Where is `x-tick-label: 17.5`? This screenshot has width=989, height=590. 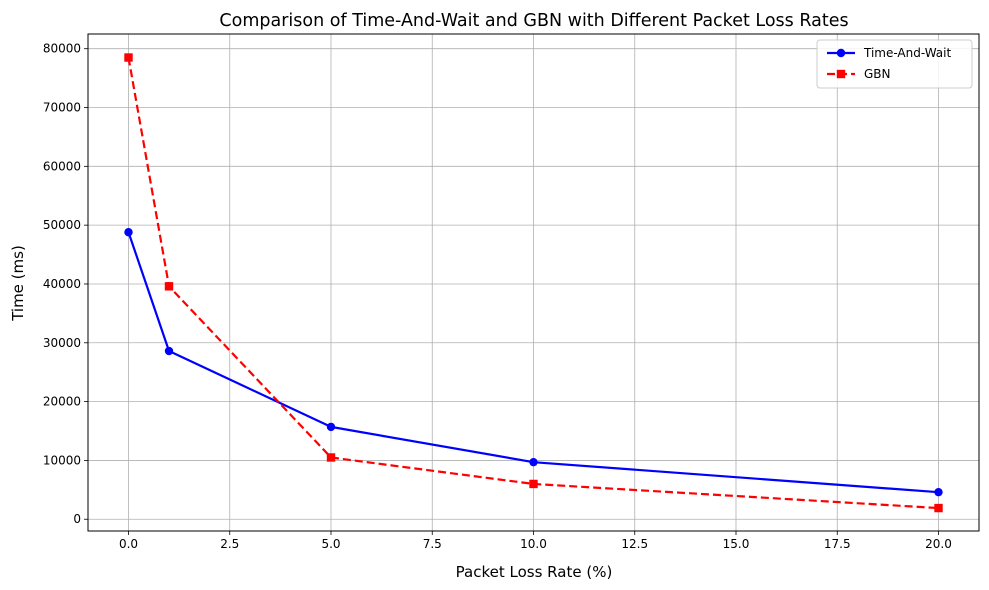
x-tick-label: 17.5 is located at coordinates (837, 544).